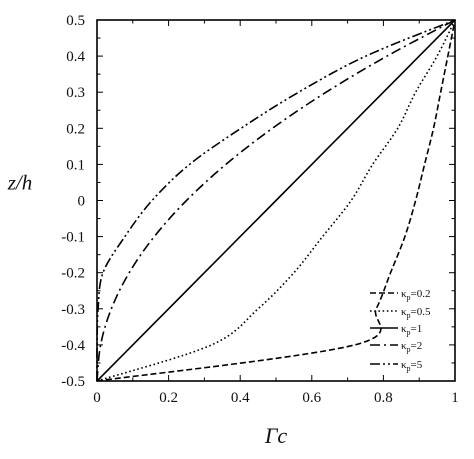  I want to click on x-tick-label: 0.8, so click(383, 398).